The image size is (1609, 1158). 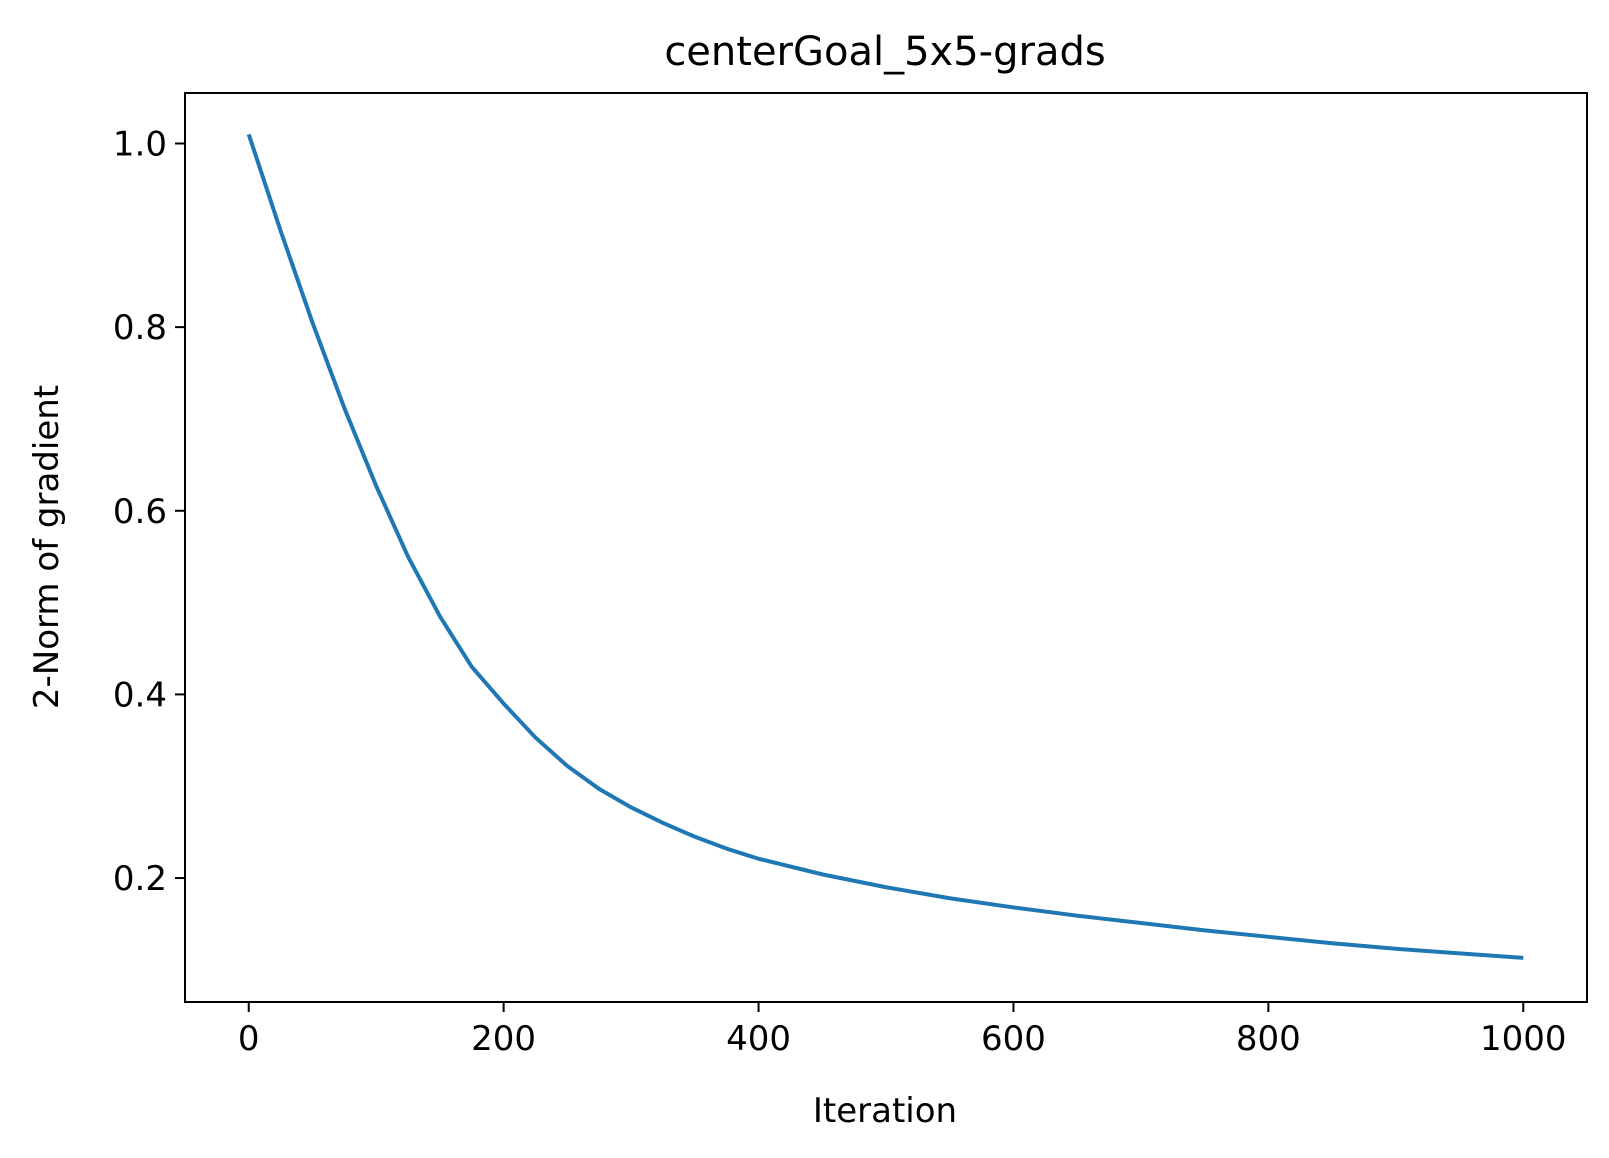 What do you see at coordinates (1013, 1039) in the screenshot?
I see `x-tick-label: 600` at bounding box center [1013, 1039].